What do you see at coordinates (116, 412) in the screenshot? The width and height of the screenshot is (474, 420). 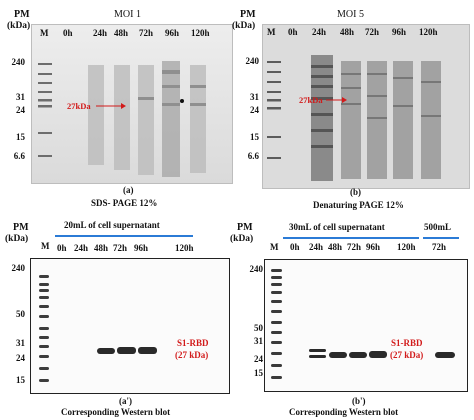 I see `caption-a2: Corresponding Western blot` at bounding box center [116, 412].